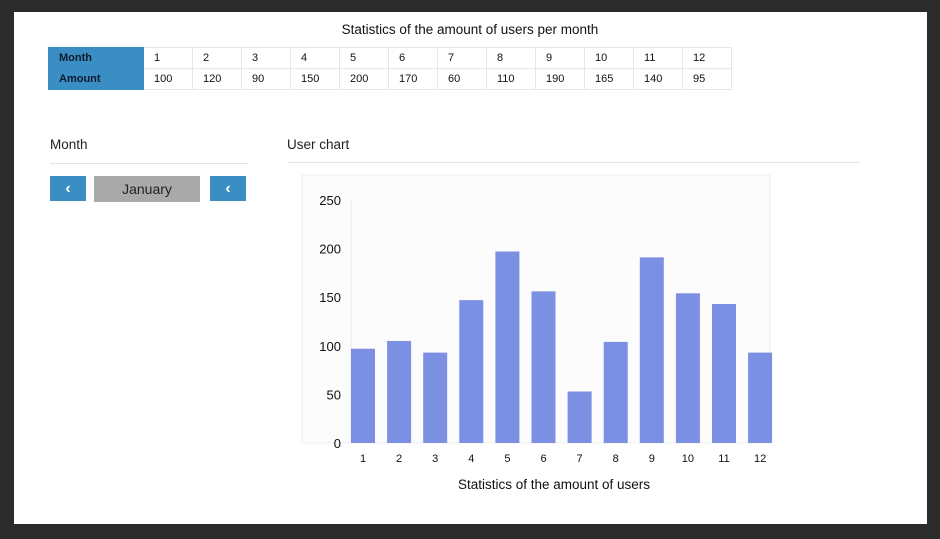  What do you see at coordinates (363, 459) in the screenshot?
I see `x-tick-label: 1` at bounding box center [363, 459].